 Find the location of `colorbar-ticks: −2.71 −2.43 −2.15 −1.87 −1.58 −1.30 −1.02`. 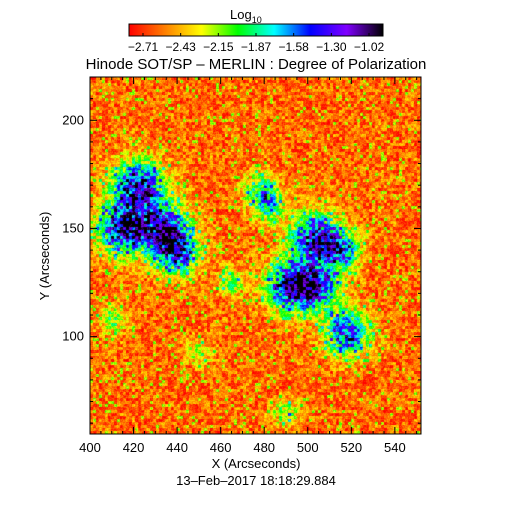

colorbar-ticks: −2.71 −2.43 −2.15 −1.87 −1.58 −1.30 −1.02 is located at coordinates (256, 43).